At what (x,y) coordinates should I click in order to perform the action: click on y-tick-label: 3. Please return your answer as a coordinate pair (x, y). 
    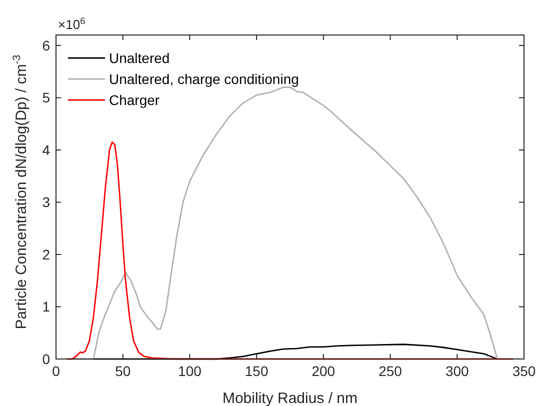
    Looking at the image, I should click on (46, 202).